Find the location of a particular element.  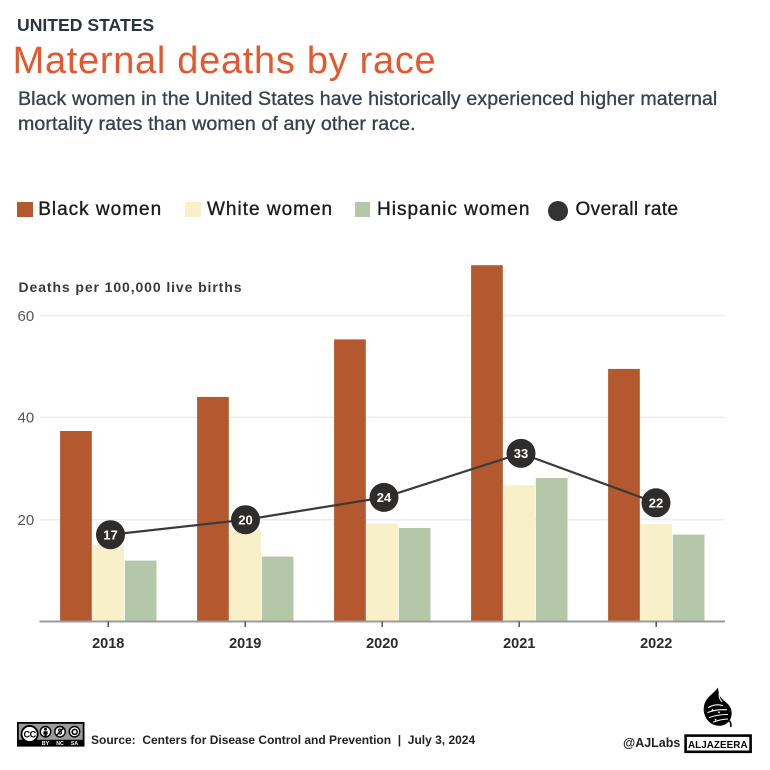

svg-text: SA is located at coordinates (74, 744).